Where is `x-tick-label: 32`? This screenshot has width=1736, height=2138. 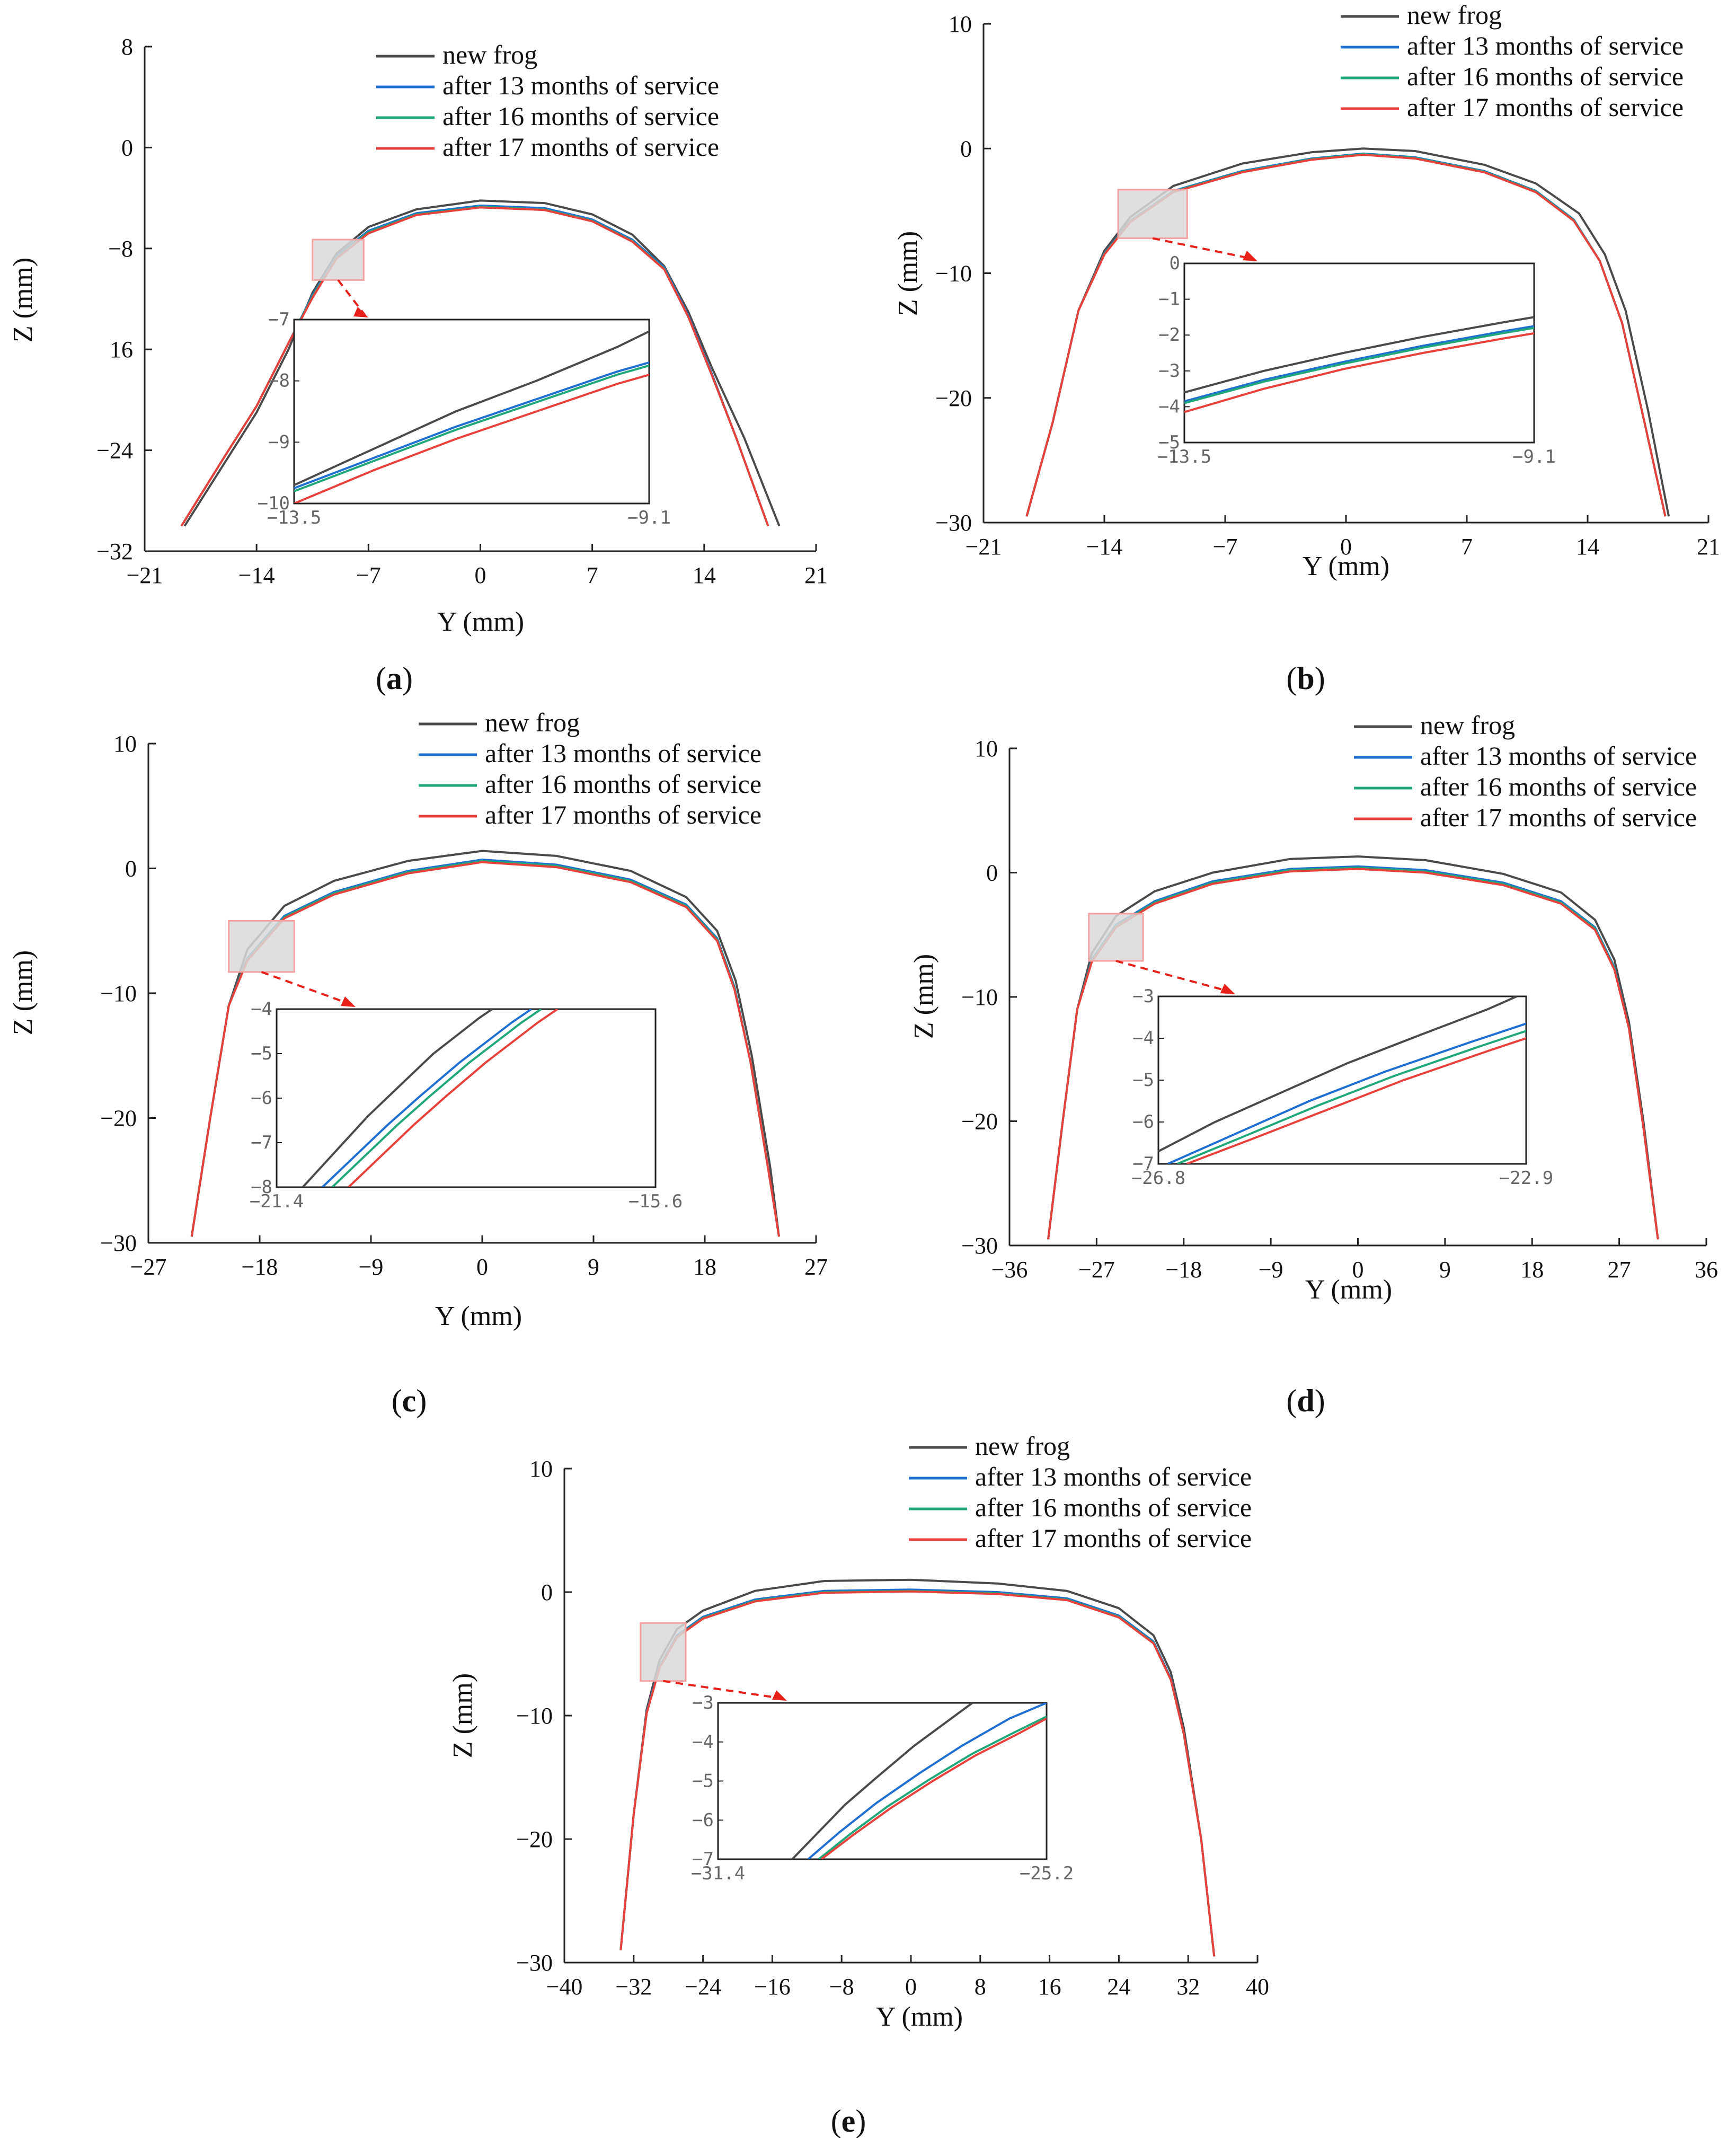
x-tick-label: 32 is located at coordinates (1188, 1987).